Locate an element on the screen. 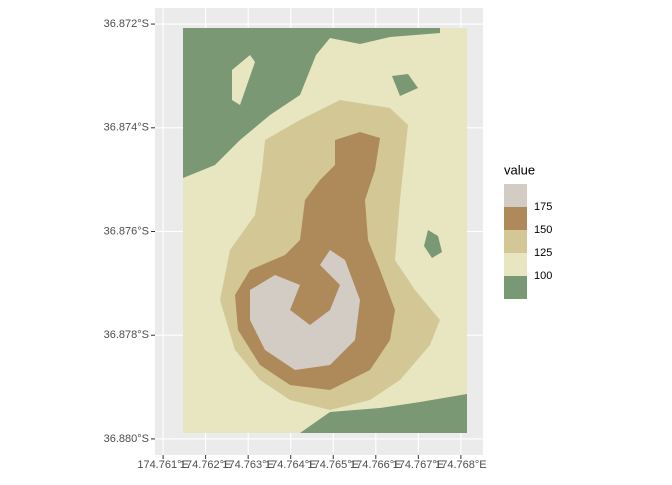  x-tick-label: 174.764°E is located at coordinates (291, 465).